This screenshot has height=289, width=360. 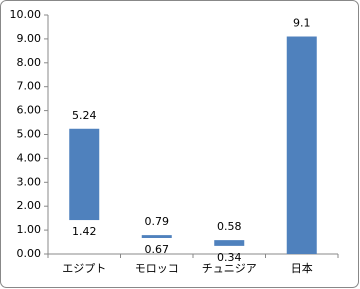 What do you see at coordinates (29, 86) in the screenshot?
I see `y-tick-label: 7.00` at bounding box center [29, 86].